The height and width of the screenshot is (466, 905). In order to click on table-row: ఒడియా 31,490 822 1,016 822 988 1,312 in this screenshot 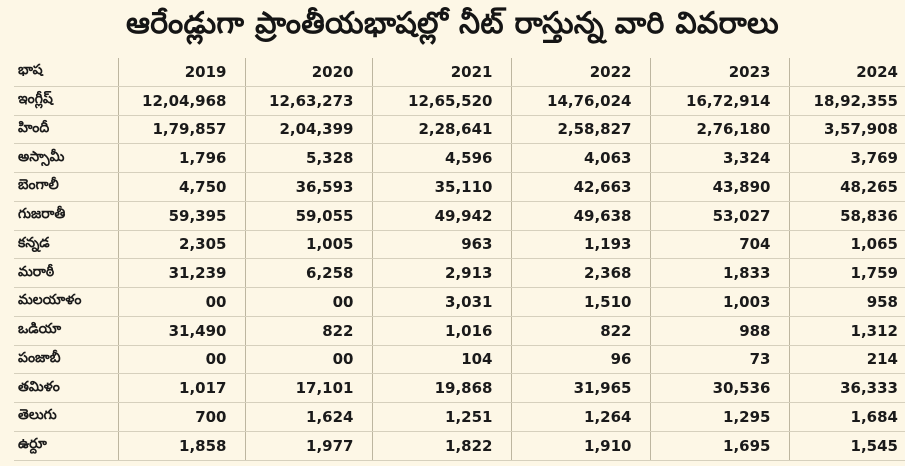, I will do `click(459, 331)`.